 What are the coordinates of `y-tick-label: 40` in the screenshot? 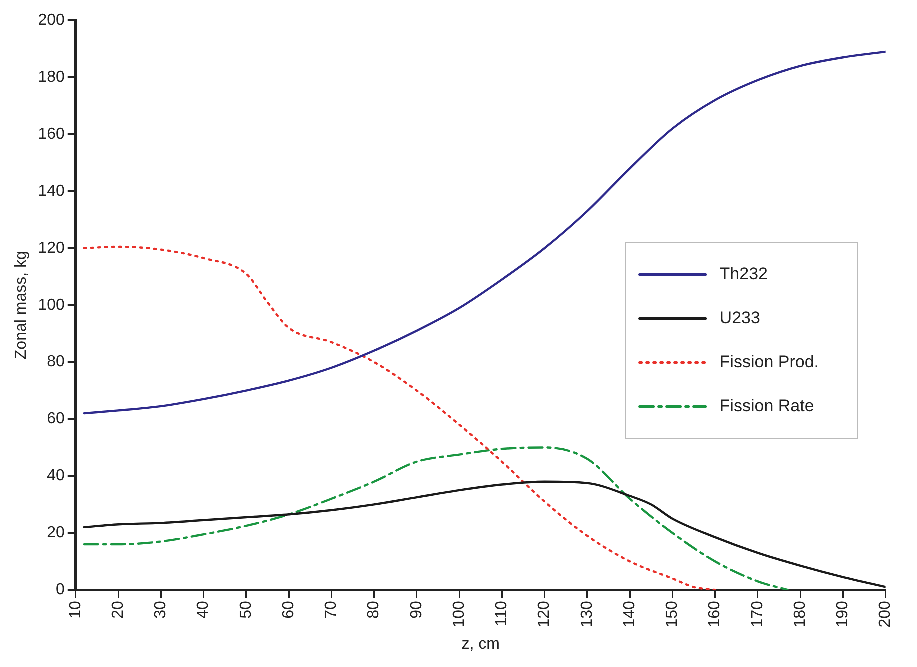 It's located at (56, 476).